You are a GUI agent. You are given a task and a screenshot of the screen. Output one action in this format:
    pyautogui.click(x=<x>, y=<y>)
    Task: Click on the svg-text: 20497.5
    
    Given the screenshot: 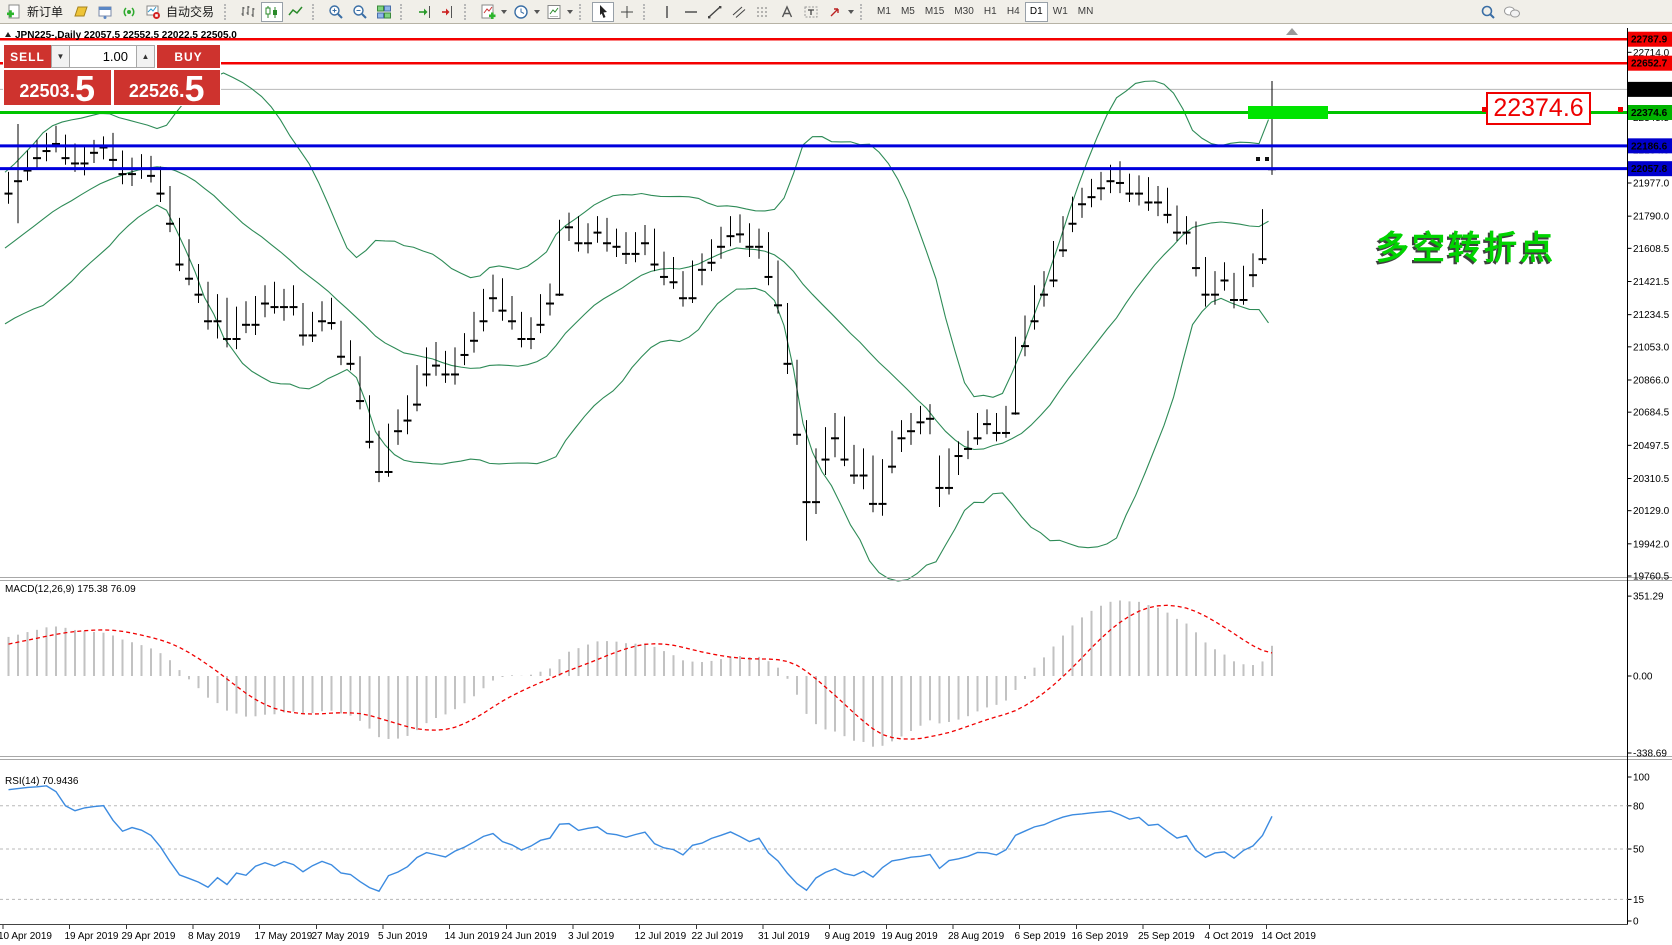 What is the action you would take?
    pyautogui.click(x=1651, y=446)
    